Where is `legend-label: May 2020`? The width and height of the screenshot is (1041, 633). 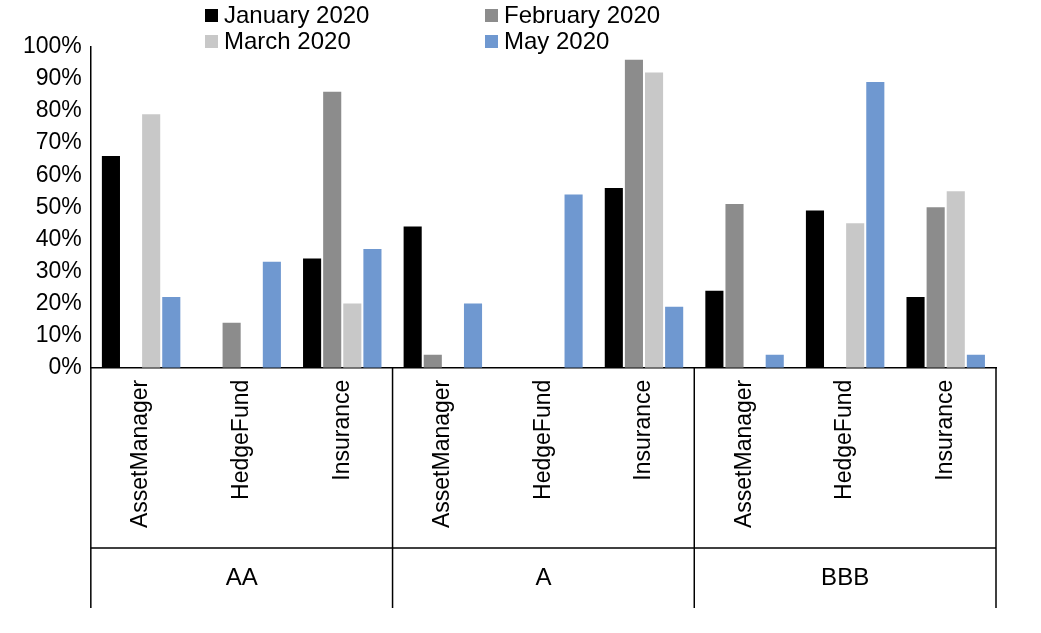
legend-label: May 2020 is located at coordinates (557, 40).